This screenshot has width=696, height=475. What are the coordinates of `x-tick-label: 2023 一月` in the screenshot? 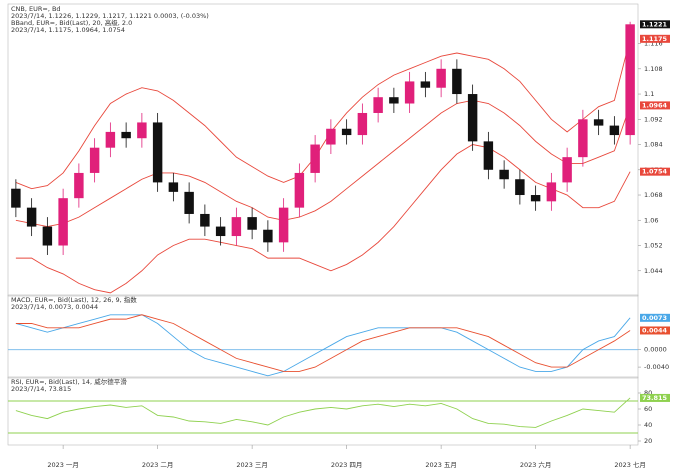 It's located at (63, 465).